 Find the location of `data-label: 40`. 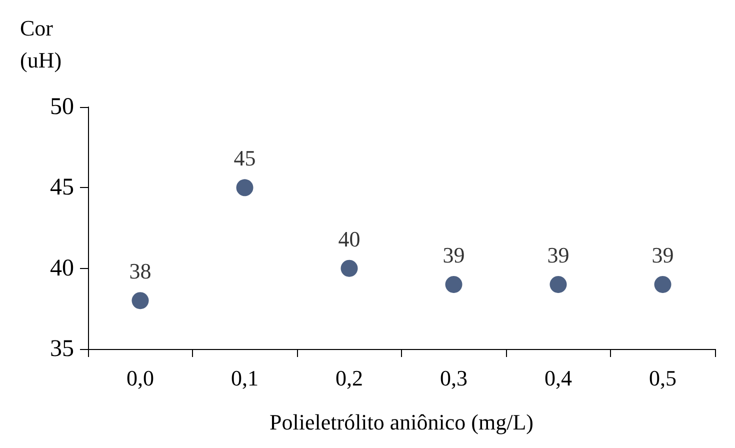

data-label: 40 is located at coordinates (349, 239).